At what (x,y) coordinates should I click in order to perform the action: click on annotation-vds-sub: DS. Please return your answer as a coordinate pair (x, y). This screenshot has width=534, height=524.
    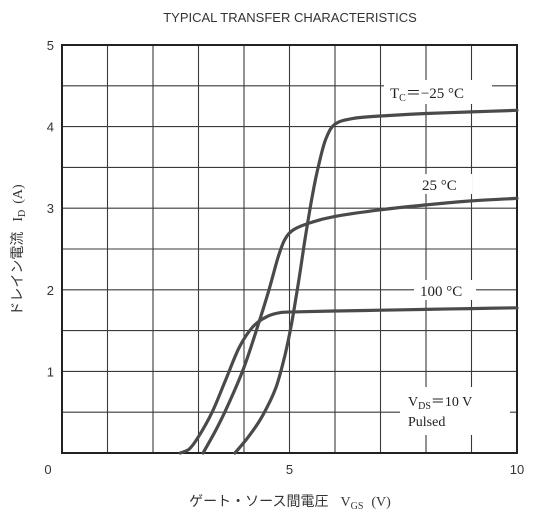
    Looking at the image, I should click on (424, 406).